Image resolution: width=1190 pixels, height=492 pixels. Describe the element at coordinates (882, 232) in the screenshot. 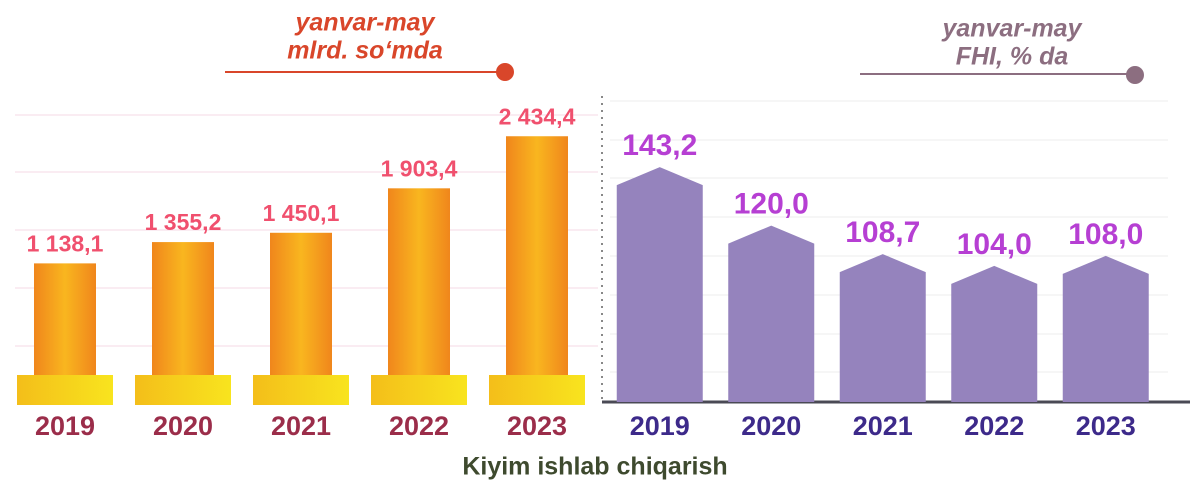

I see `value-label: 108,7` at that location.